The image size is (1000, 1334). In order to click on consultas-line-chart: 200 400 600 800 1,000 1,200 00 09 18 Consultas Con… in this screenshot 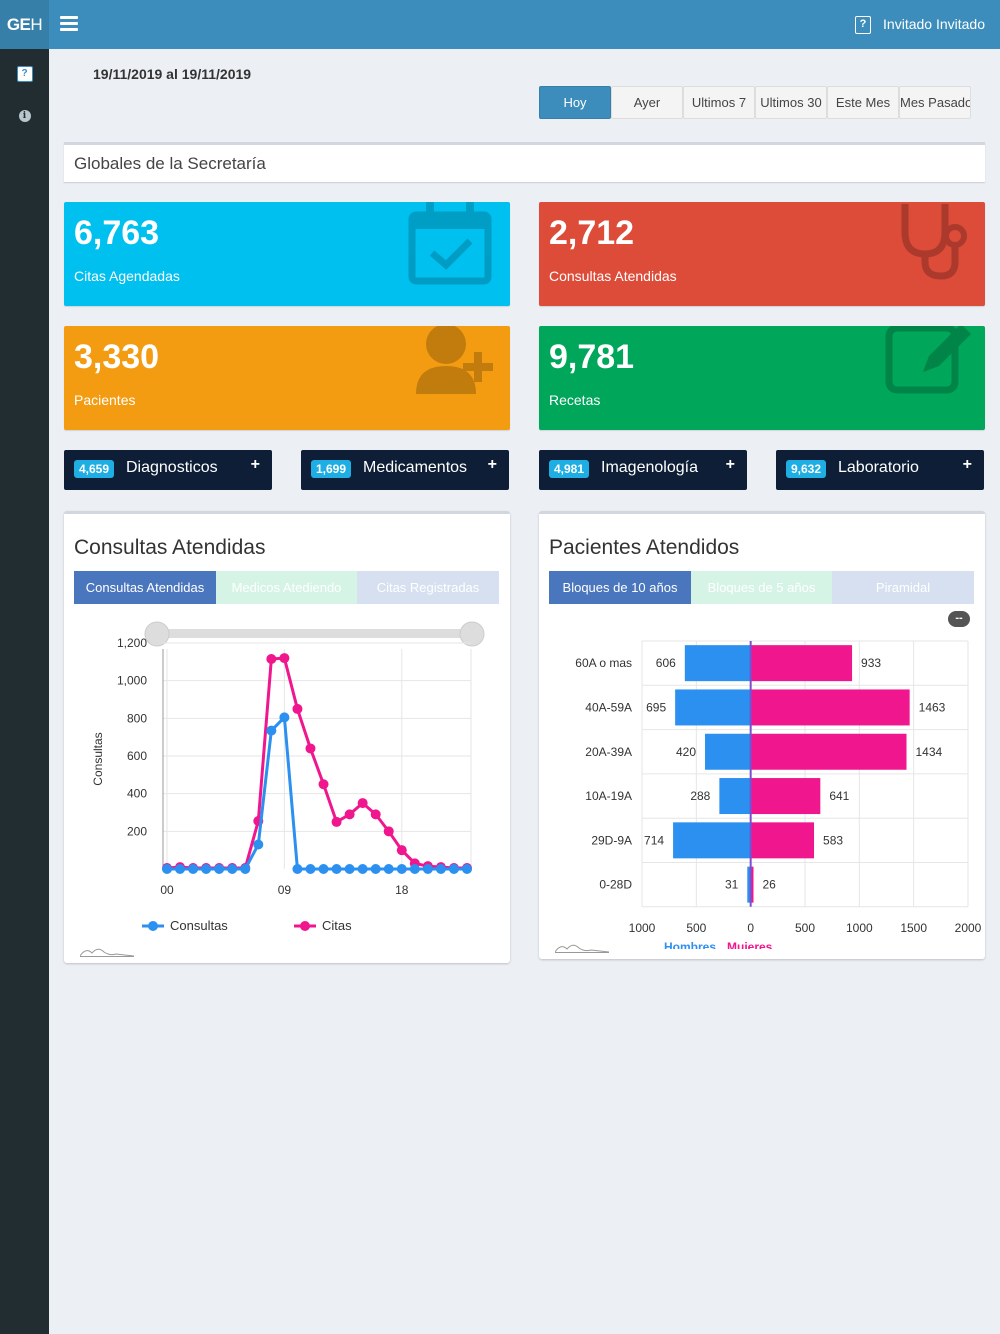, I will do `click(288, 777)`.